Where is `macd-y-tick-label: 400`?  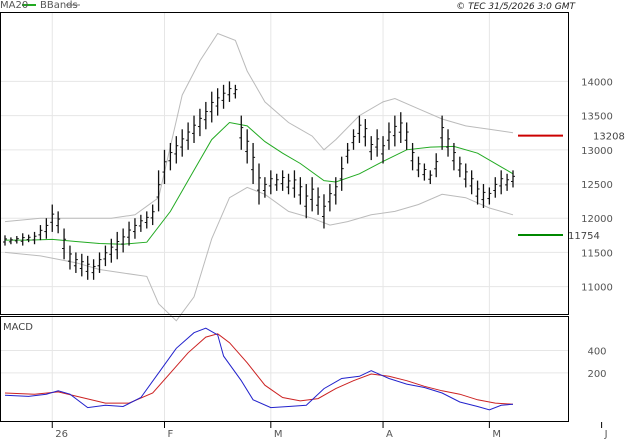 macd-y-tick-label: 400 is located at coordinates (596, 352).